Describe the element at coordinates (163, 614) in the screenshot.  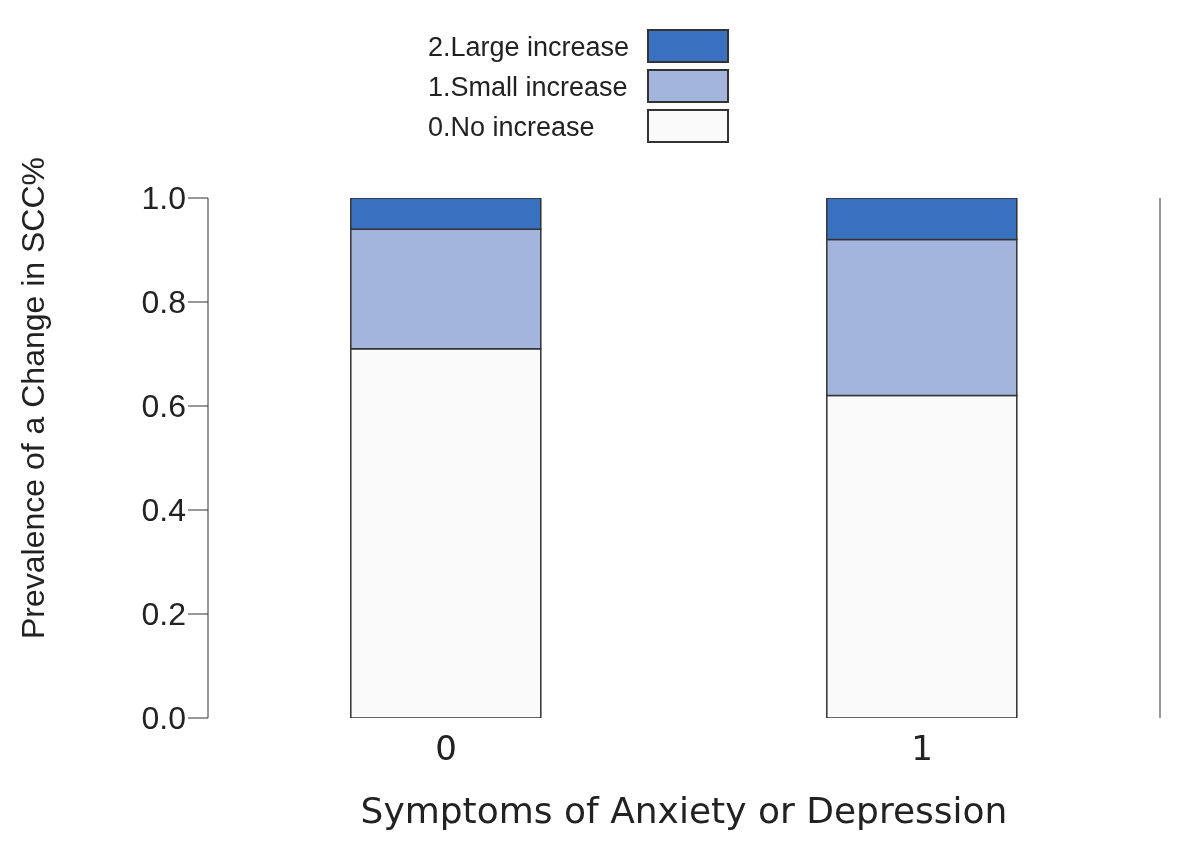
I see `y-tick-label: 0.2` at that location.